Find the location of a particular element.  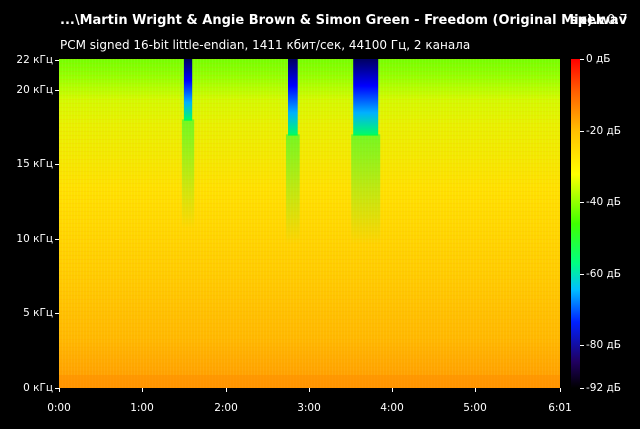

db-tick-label: -40 дБ is located at coordinates (603, 202).